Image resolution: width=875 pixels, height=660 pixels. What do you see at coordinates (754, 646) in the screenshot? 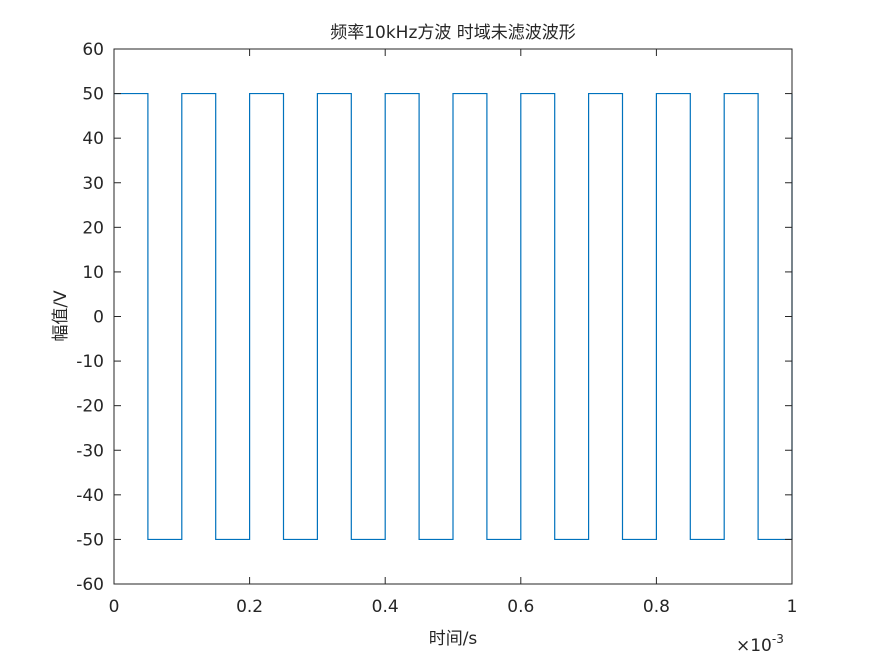
I see `x-axis-multiplier-base: ×10` at bounding box center [754, 646].